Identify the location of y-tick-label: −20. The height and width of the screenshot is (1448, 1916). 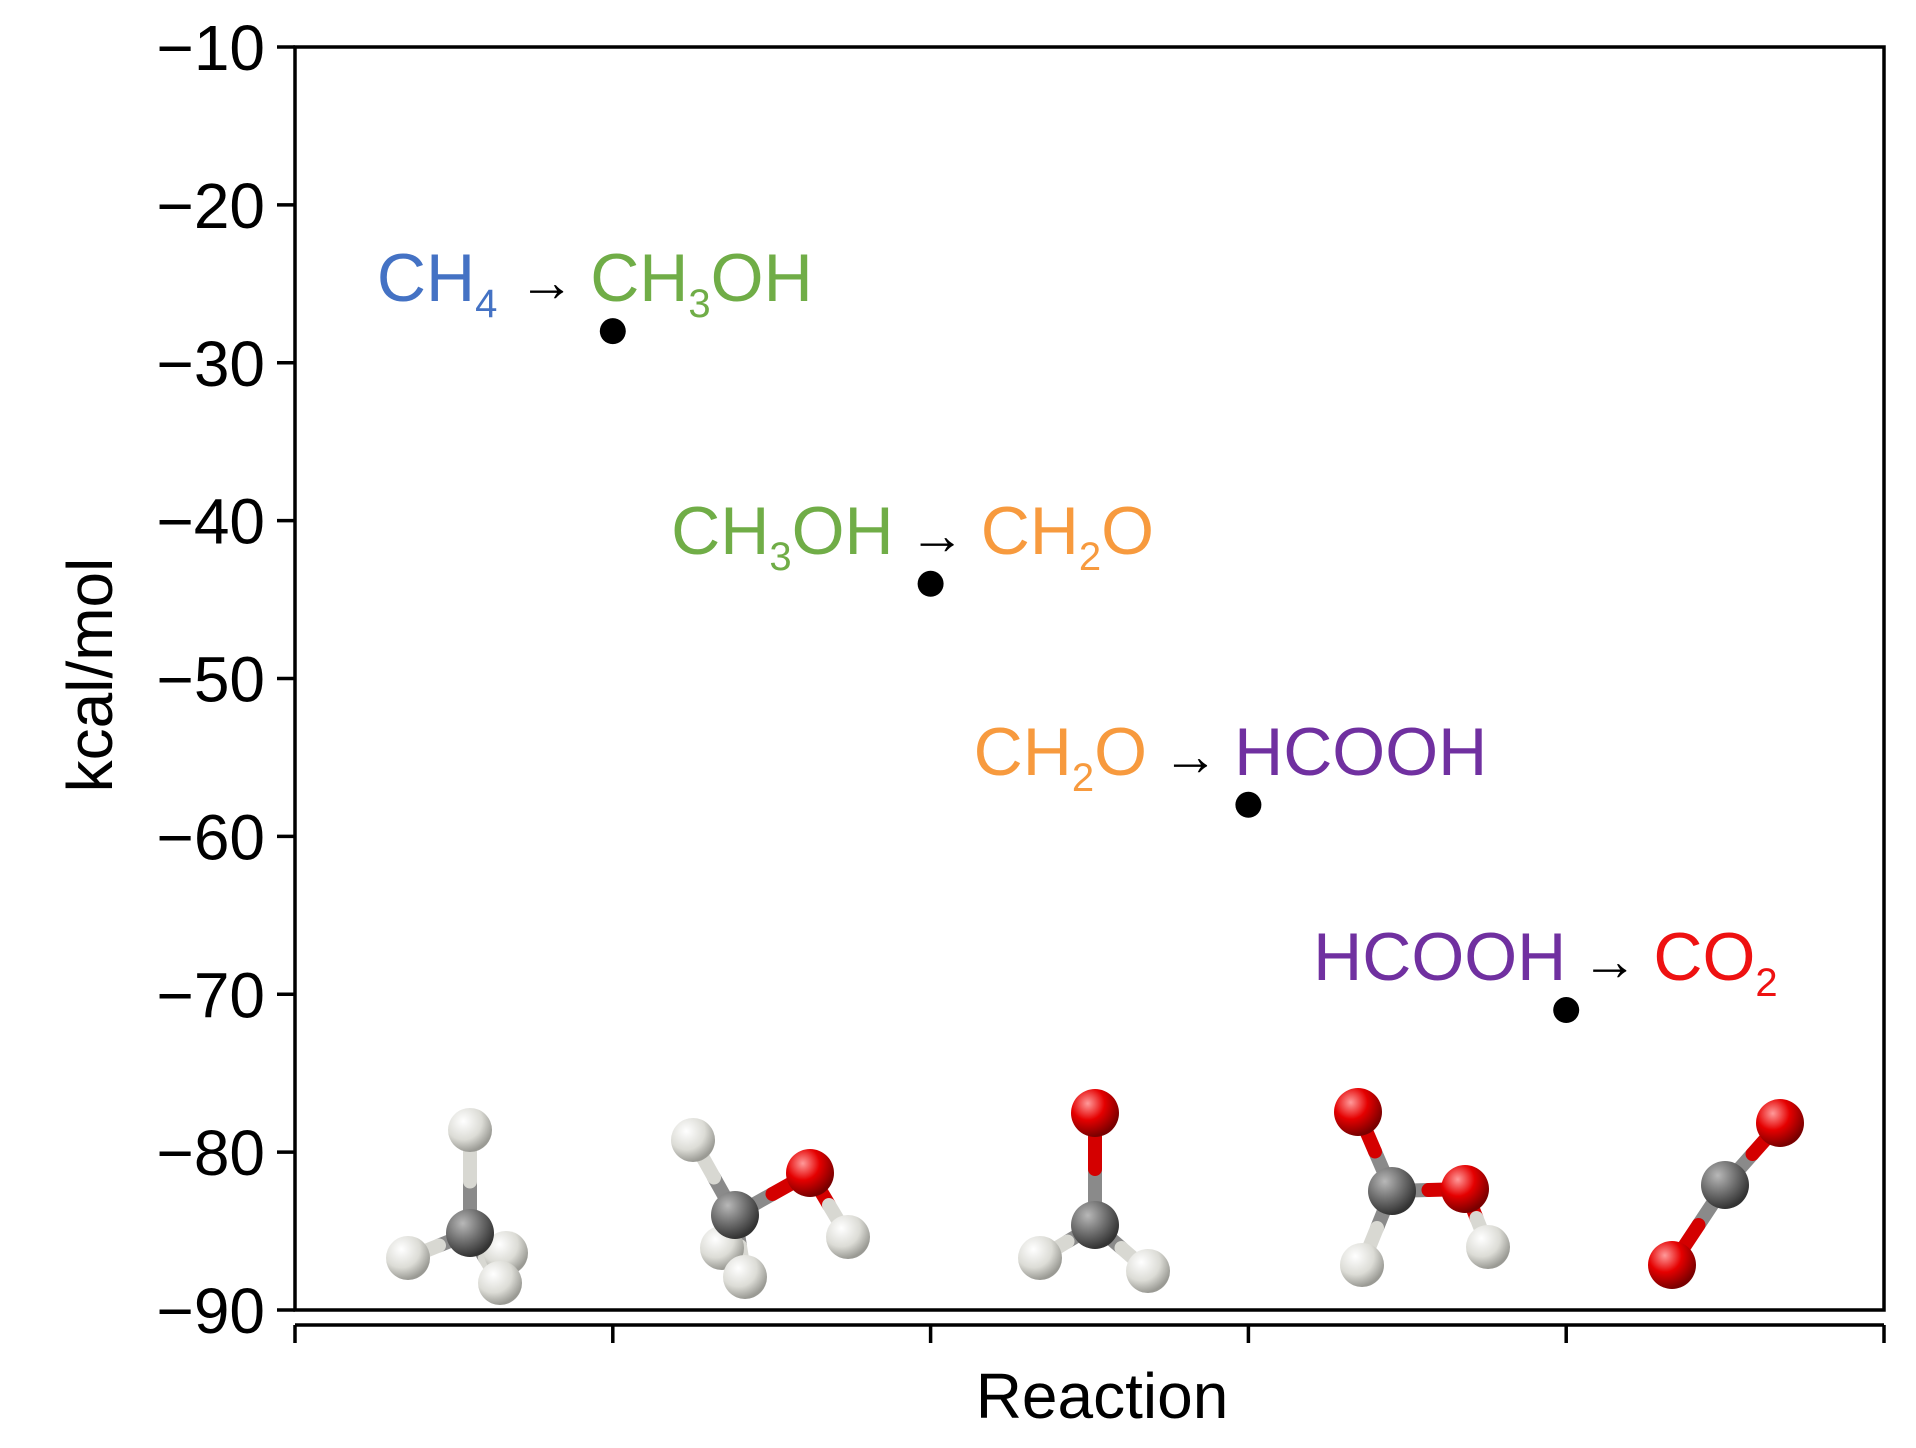
(210, 206).